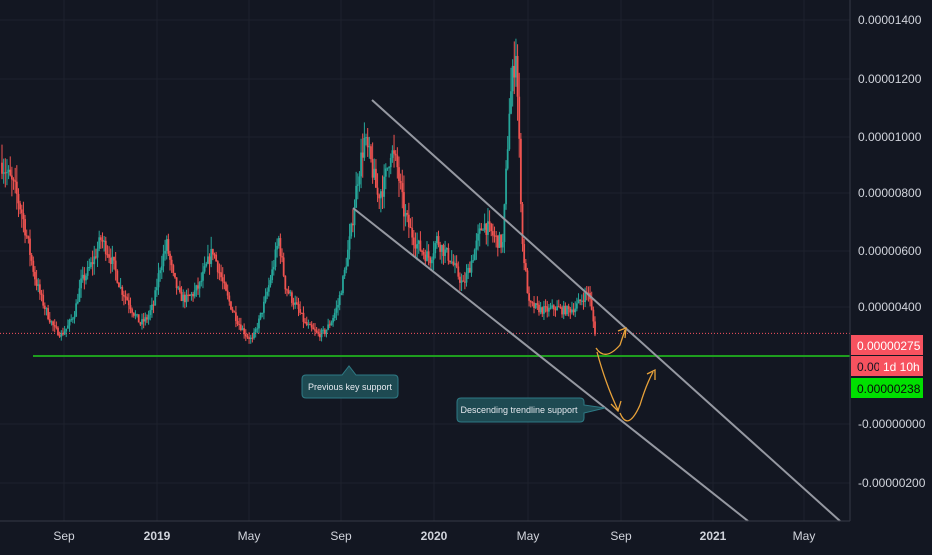  I want to click on x-tick-label: May, so click(249, 536).